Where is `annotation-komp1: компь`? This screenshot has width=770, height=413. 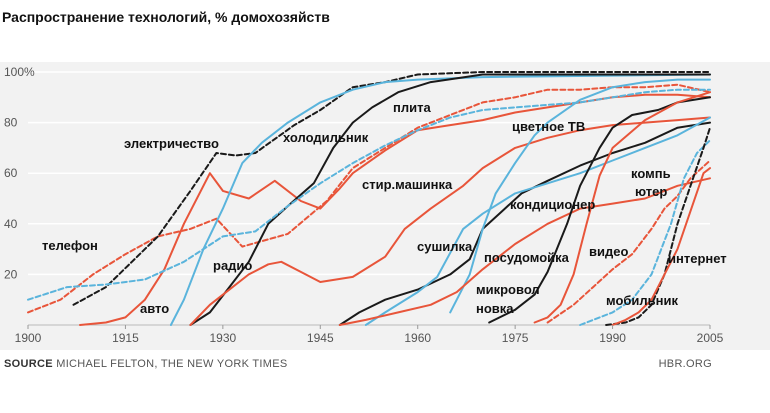
annotation-komp1: компь is located at coordinates (651, 173).